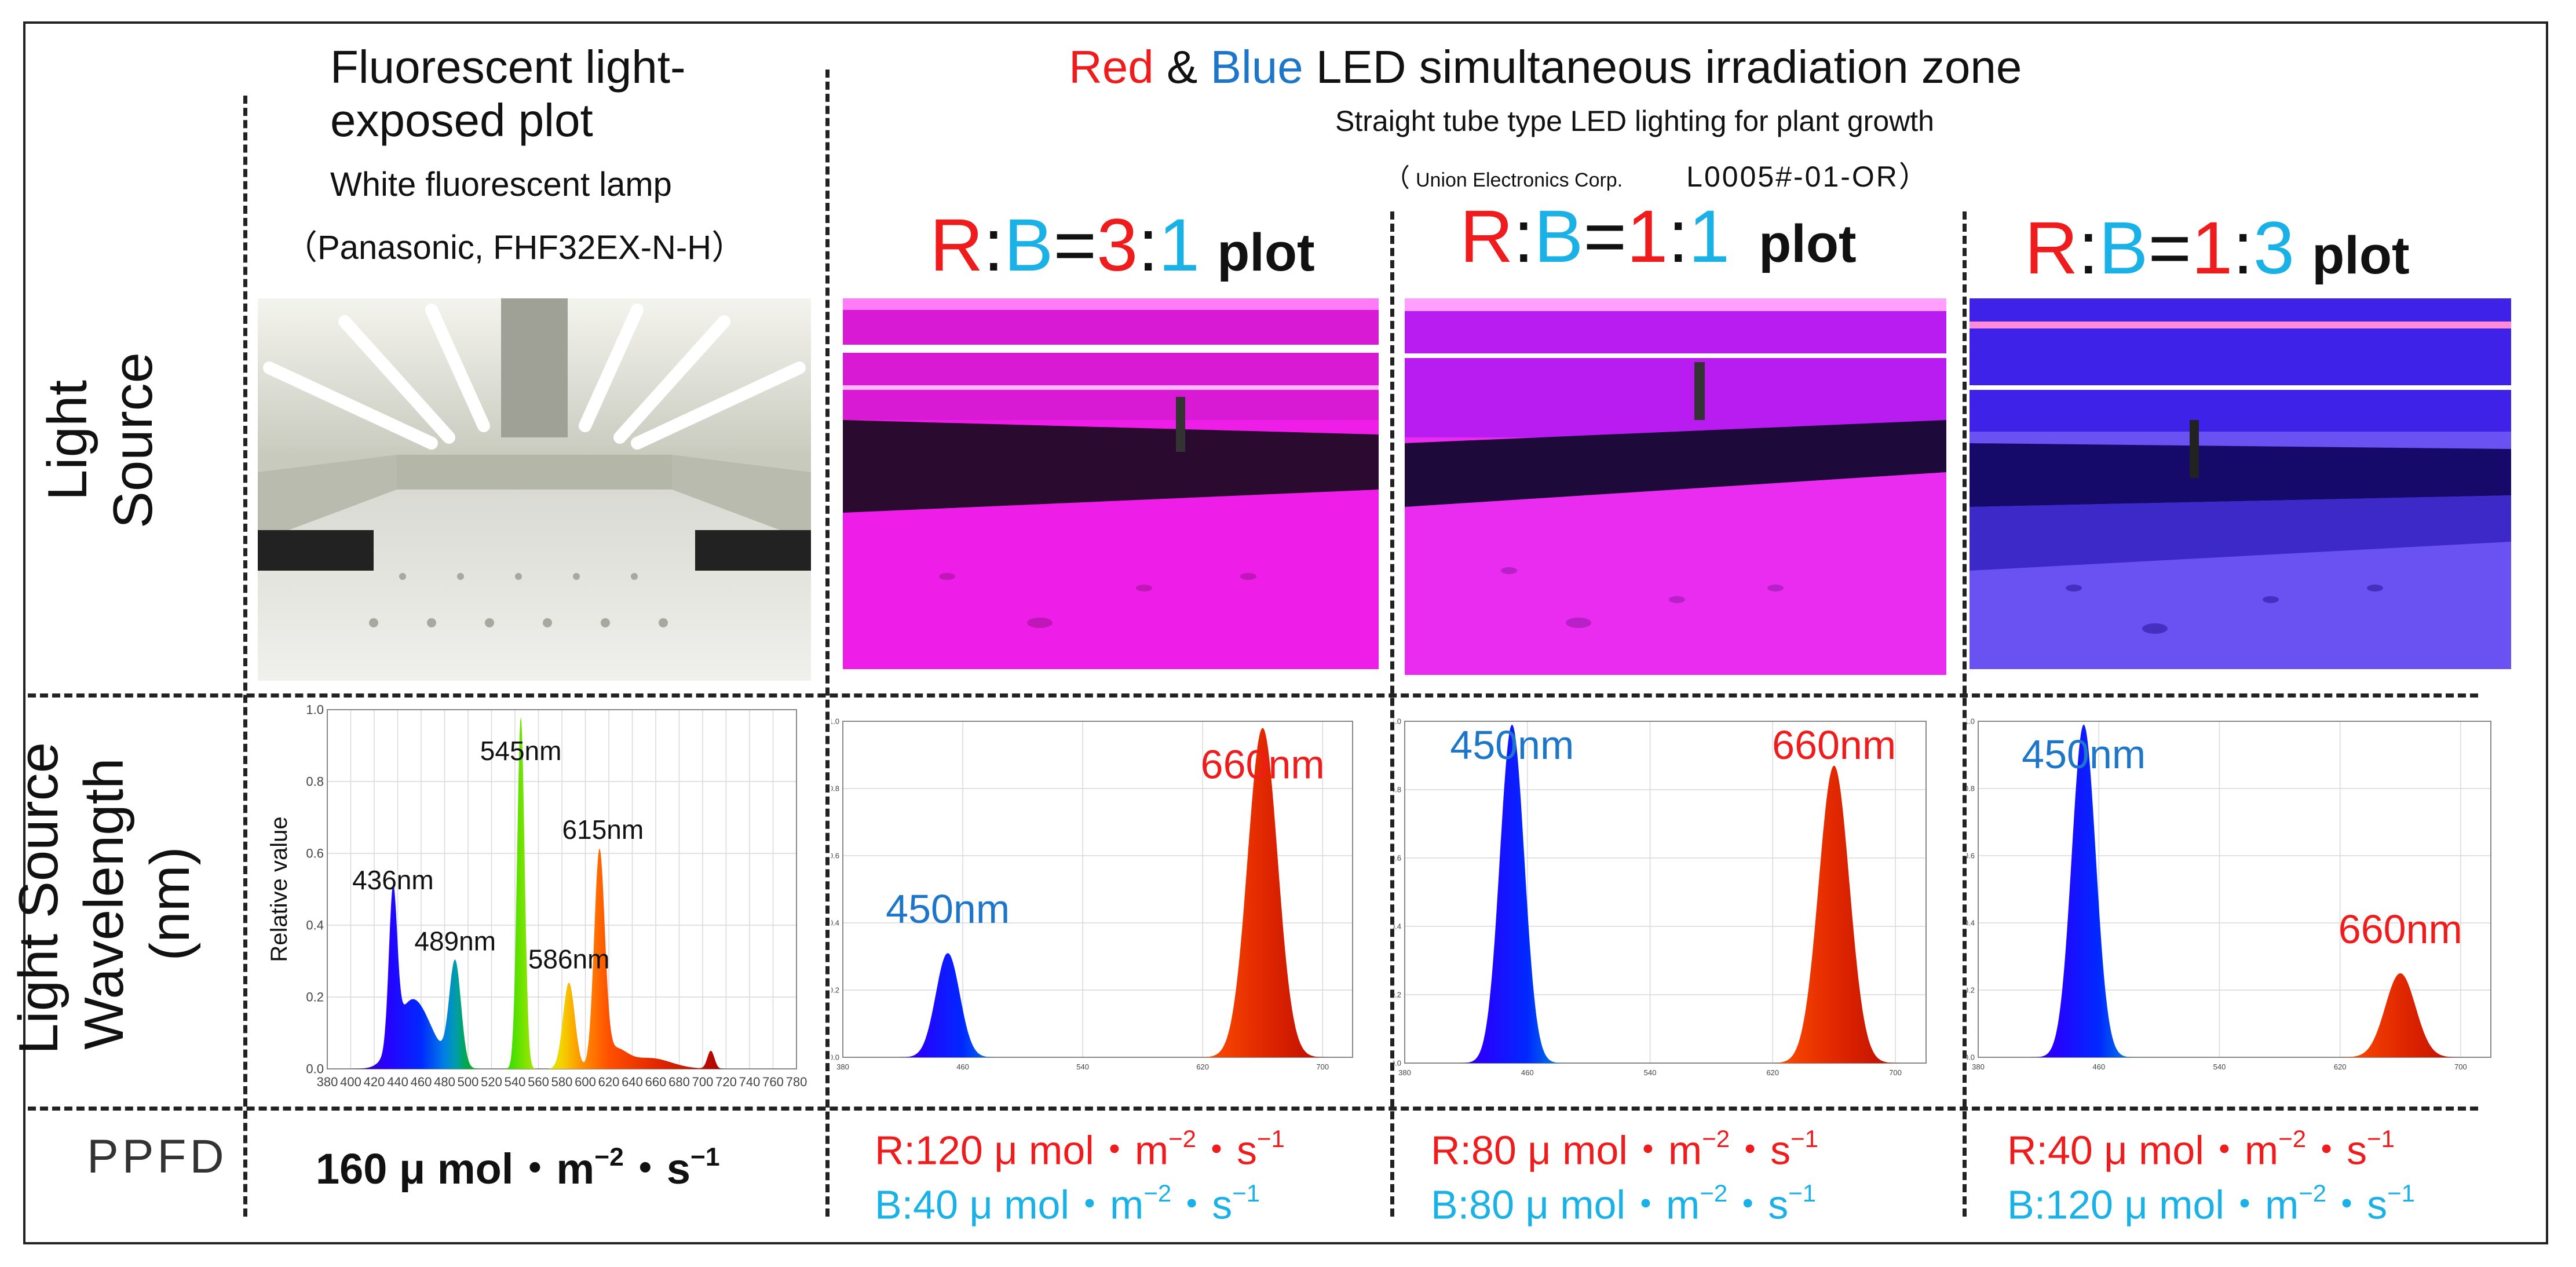 This screenshot has width=2576, height=1267. I want to click on plot2-eq: =, so click(1605, 236).